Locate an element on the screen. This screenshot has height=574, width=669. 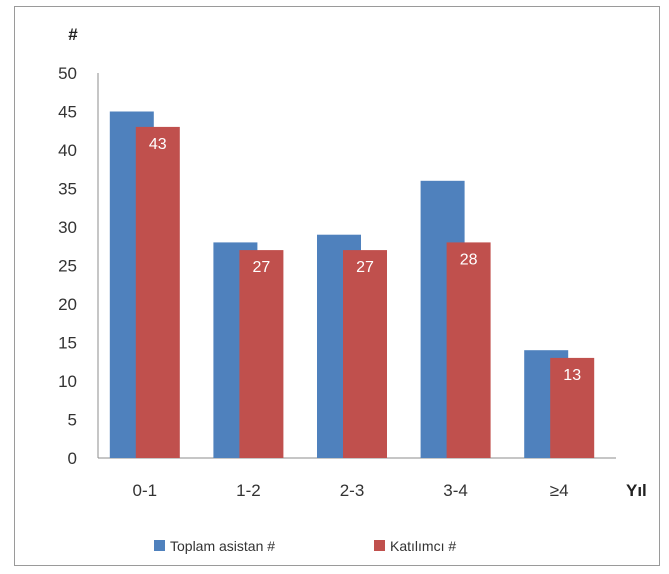
legend-label: Katılımcı # is located at coordinates (423, 546).